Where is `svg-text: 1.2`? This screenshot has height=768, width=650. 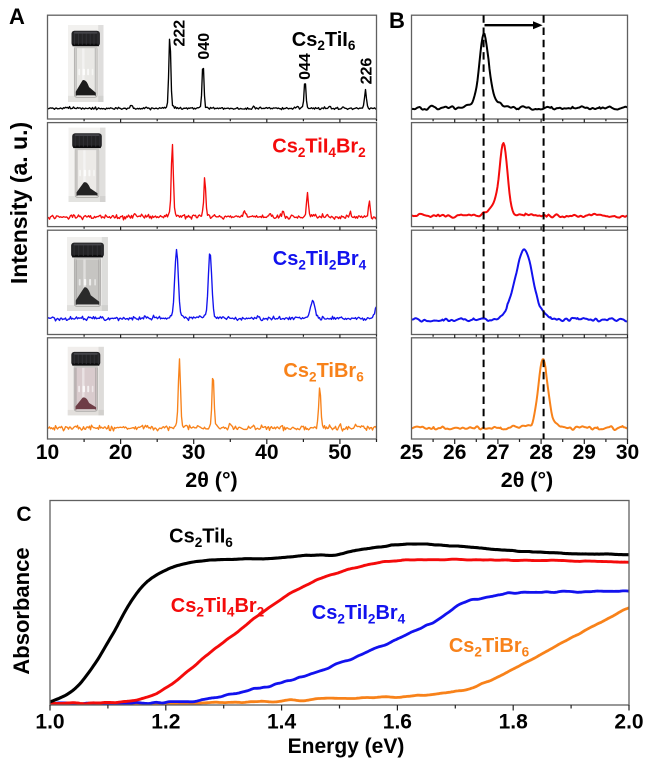
svg-text: 1.2 is located at coordinates (165, 722).